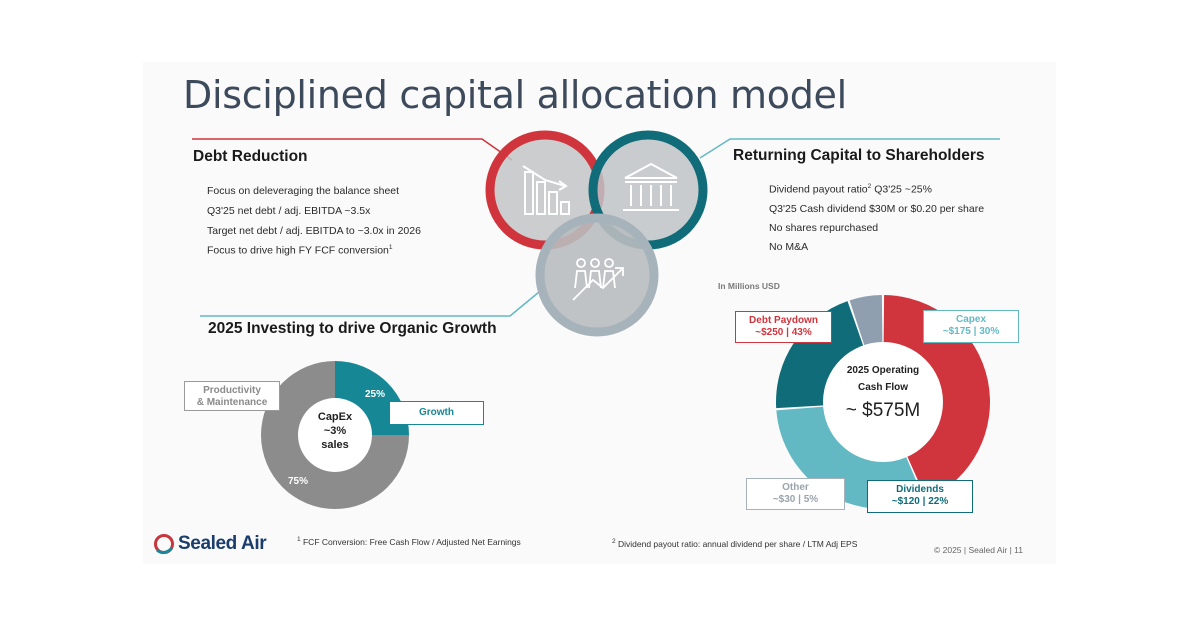 The image size is (1200, 627). Describe the element at coordinates (232, 402) in the screenshot. I see `productivity-label-line2: & Maintenance` at that location.